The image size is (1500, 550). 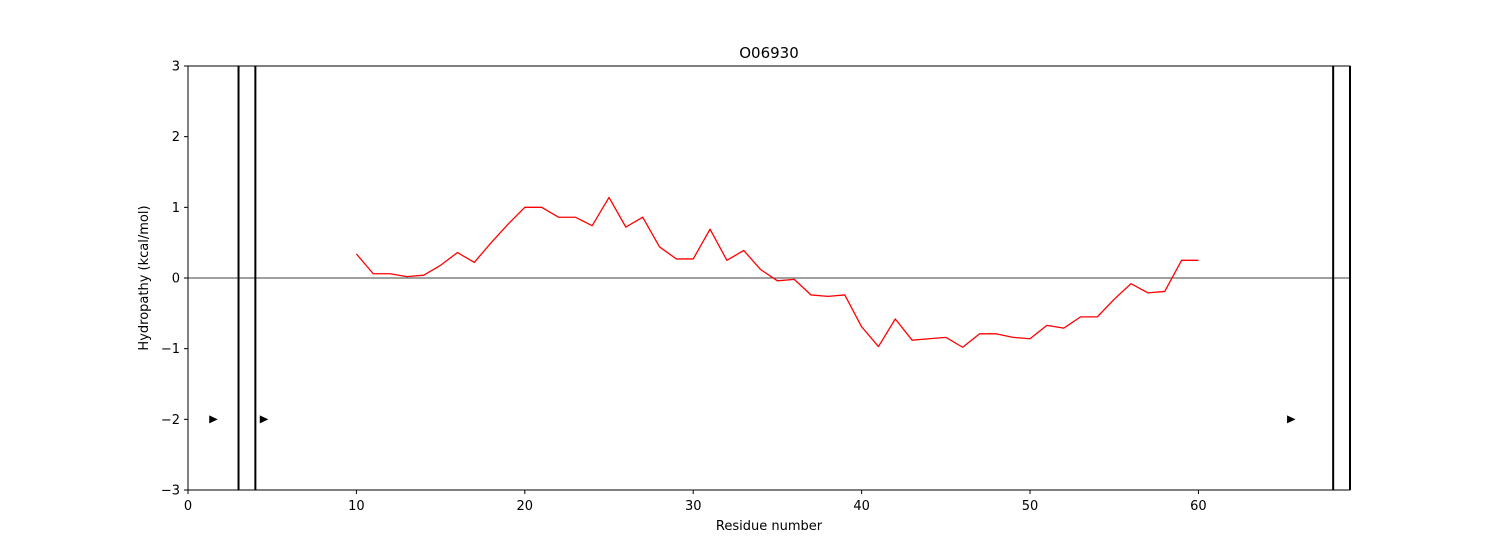 What do you see at coordinates (525, 506) in the screenshot?
I see `x-tick-label-2: 20` at bounding box center [525, 506].